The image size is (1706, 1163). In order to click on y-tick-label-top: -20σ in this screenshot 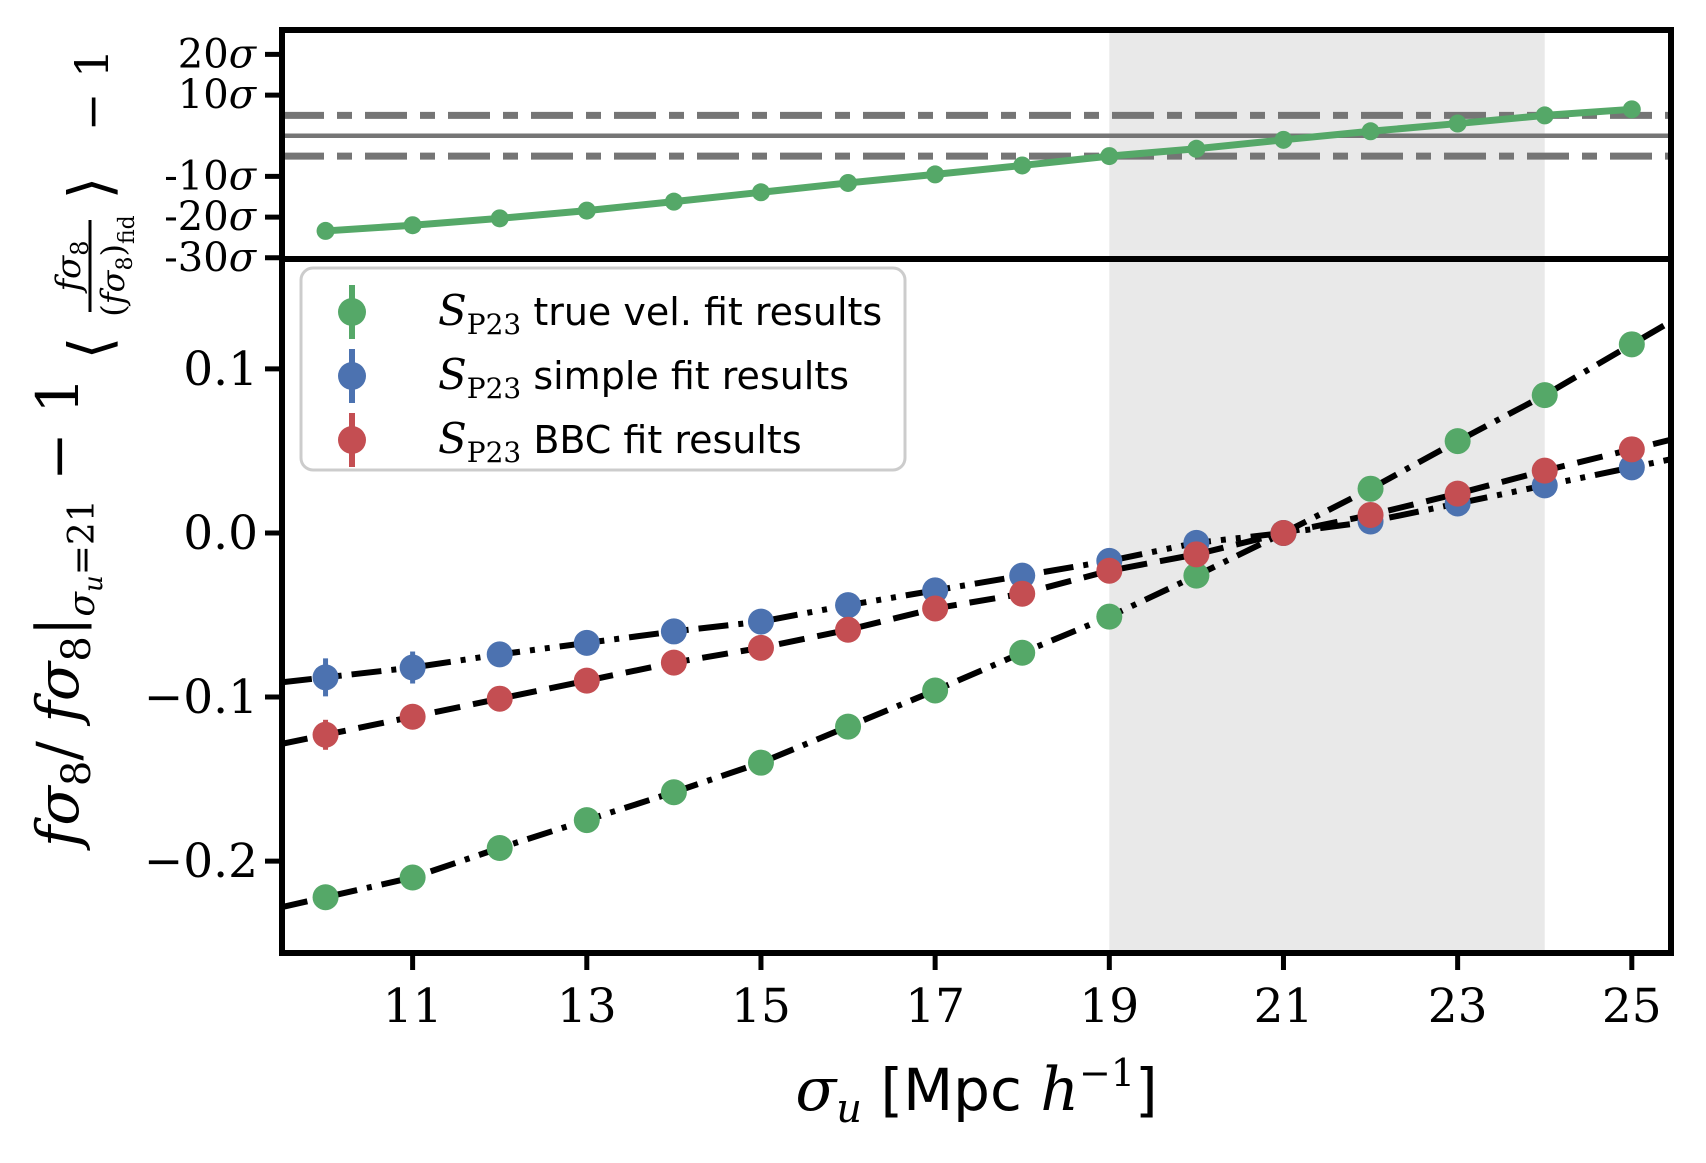, I will do `click(210, 217)`.